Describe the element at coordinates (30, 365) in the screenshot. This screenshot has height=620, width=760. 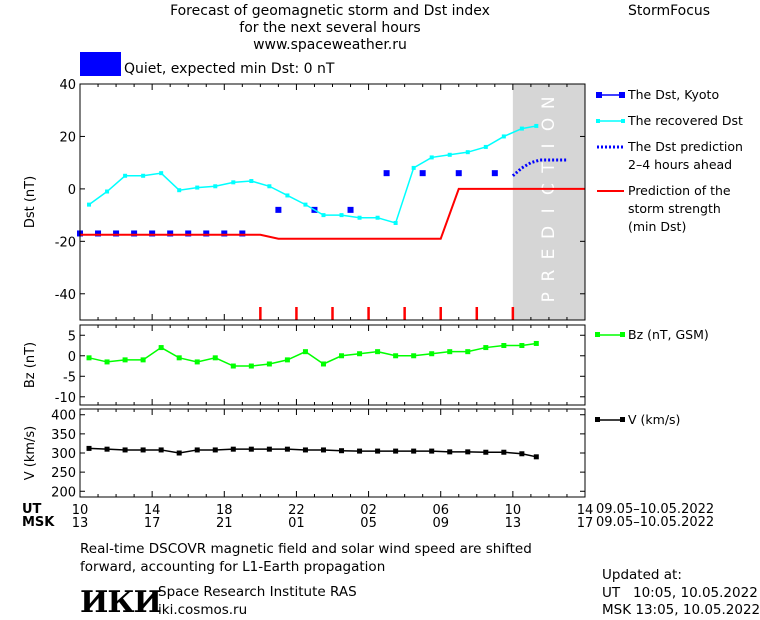
I see `y-axis-label: Bz (nT)` at that location.